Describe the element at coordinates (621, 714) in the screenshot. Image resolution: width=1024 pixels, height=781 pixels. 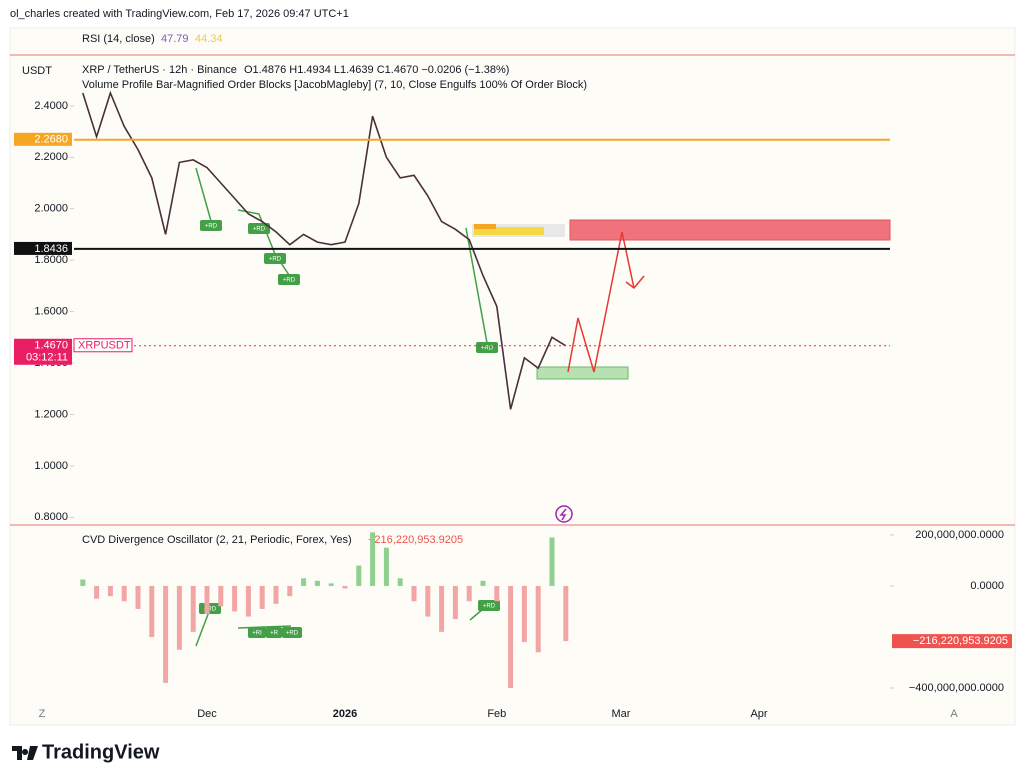
I see `x-tick-label: Mar` at that location.